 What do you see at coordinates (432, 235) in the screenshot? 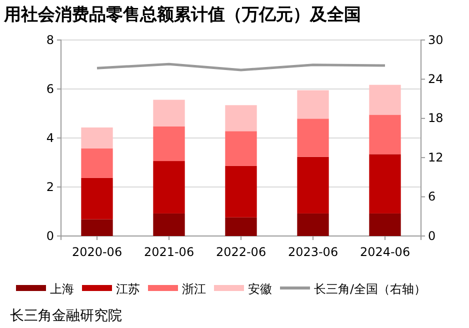
I see `y2-tick-label: 0` at bounding box center [432, 235].